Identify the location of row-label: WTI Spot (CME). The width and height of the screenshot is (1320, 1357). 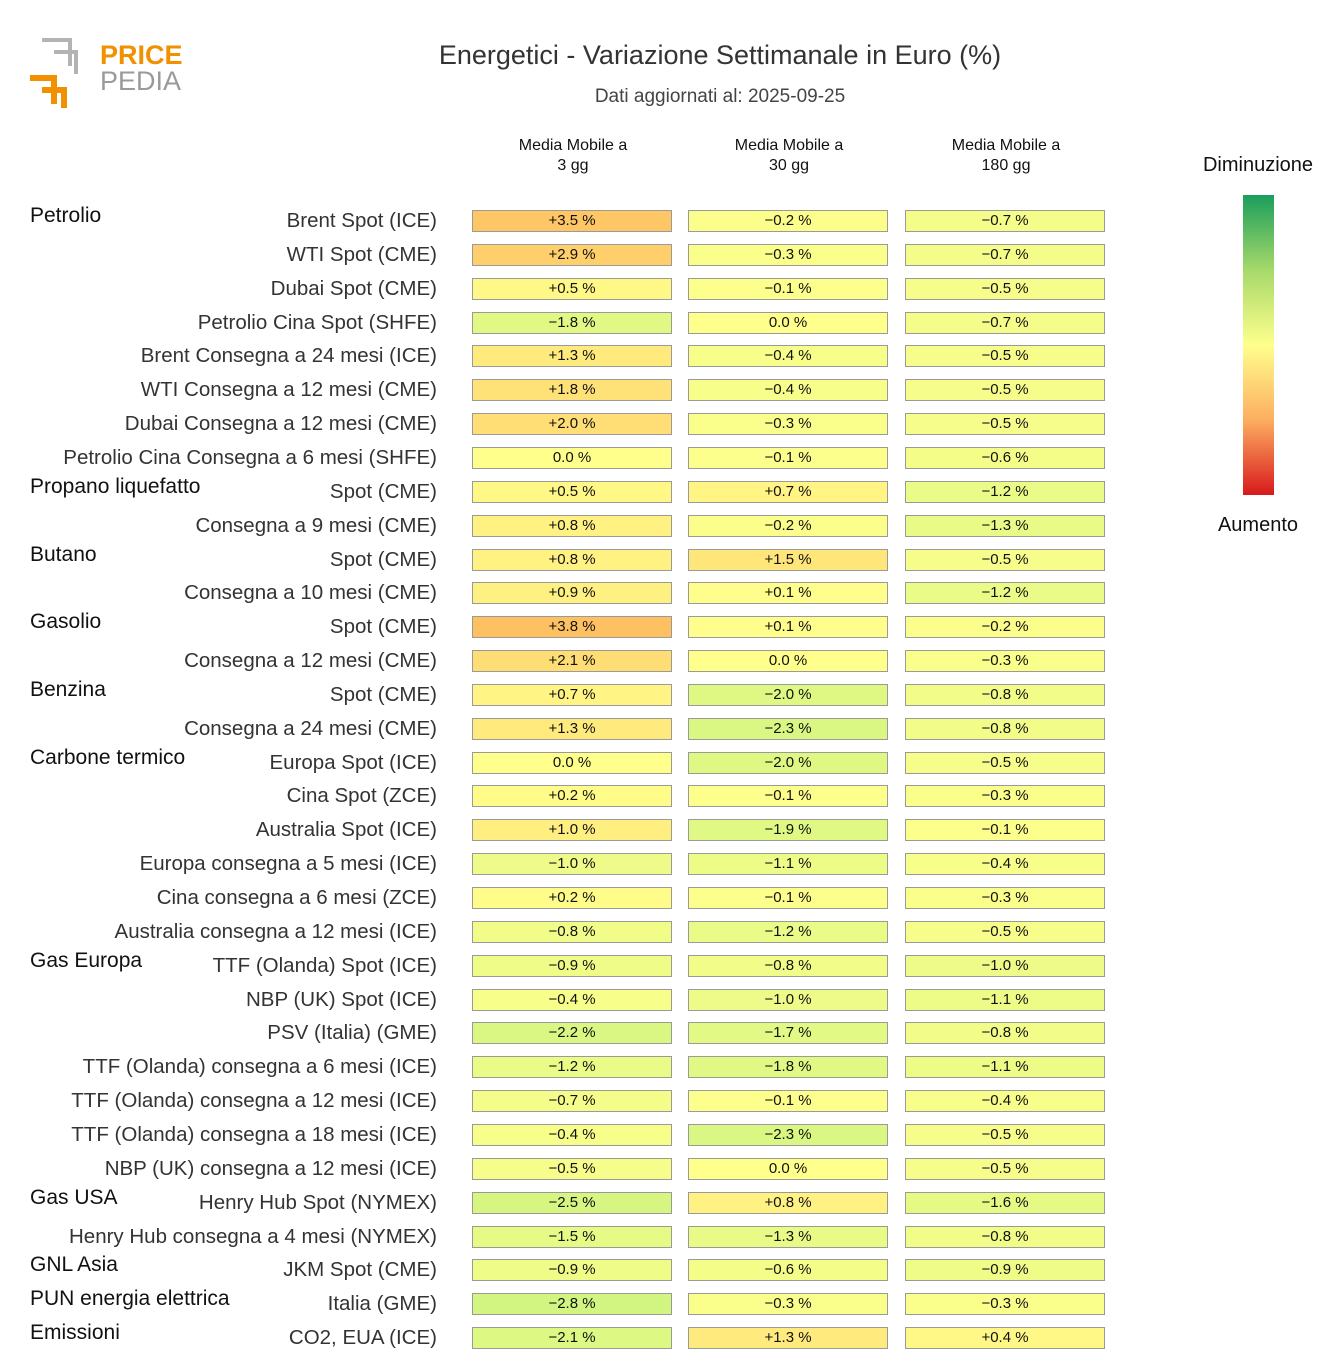
(361, 254).